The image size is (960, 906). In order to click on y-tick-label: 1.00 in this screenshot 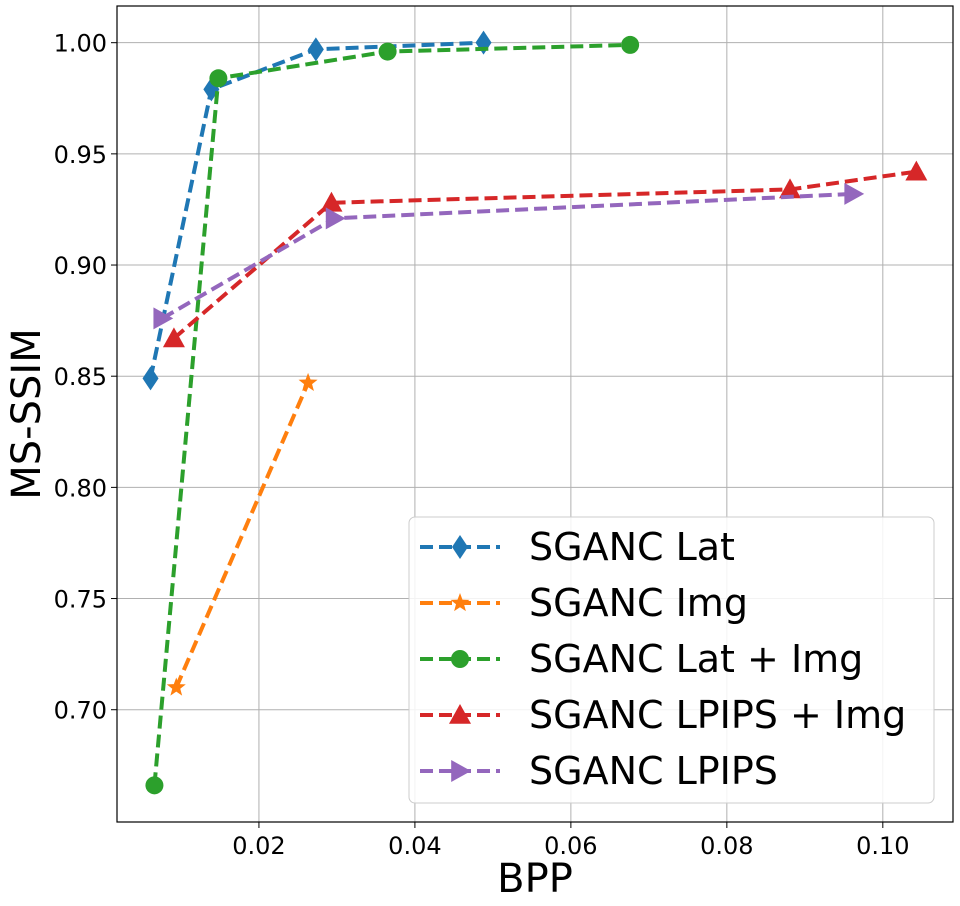, I will do `click(80, 44)`.